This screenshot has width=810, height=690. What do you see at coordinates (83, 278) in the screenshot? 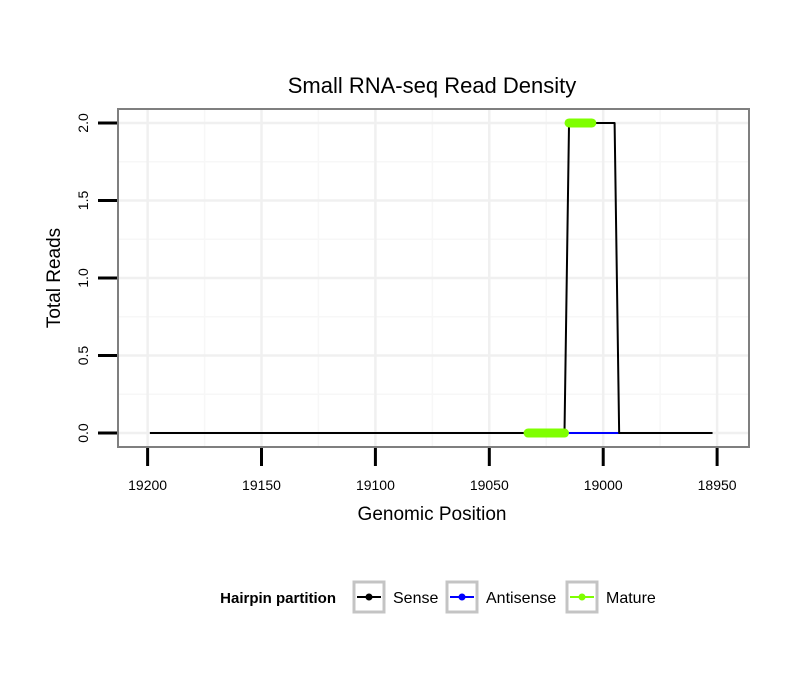
I see `y-tick-label: 1.0` at bounding box center [83, 278].